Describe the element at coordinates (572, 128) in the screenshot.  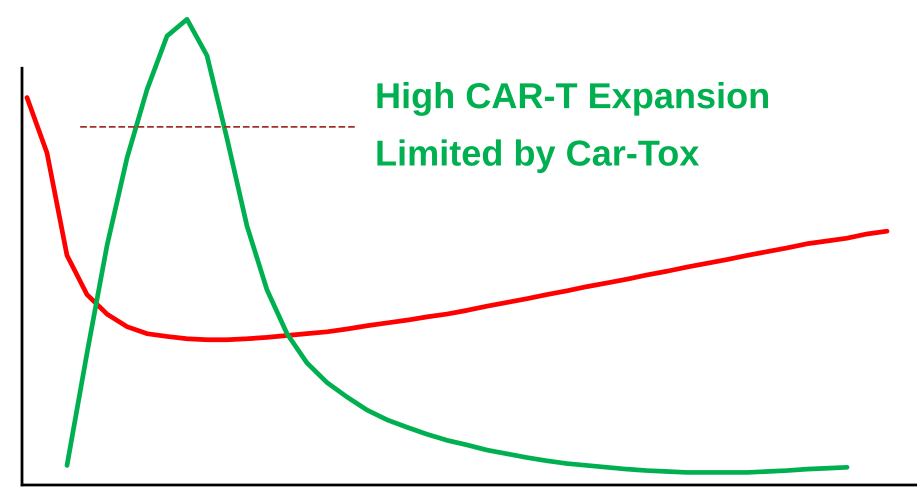
I see `annotation: High CAR-T Expansion Limited by Car-Tox` at that location.